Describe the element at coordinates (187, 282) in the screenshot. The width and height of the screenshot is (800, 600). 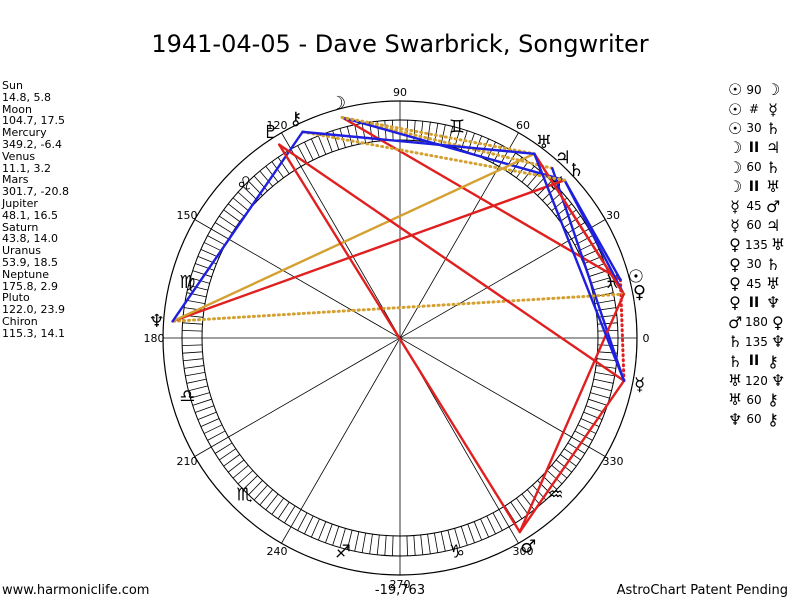
I see `virgo-sign-icon: ♍` at that location.